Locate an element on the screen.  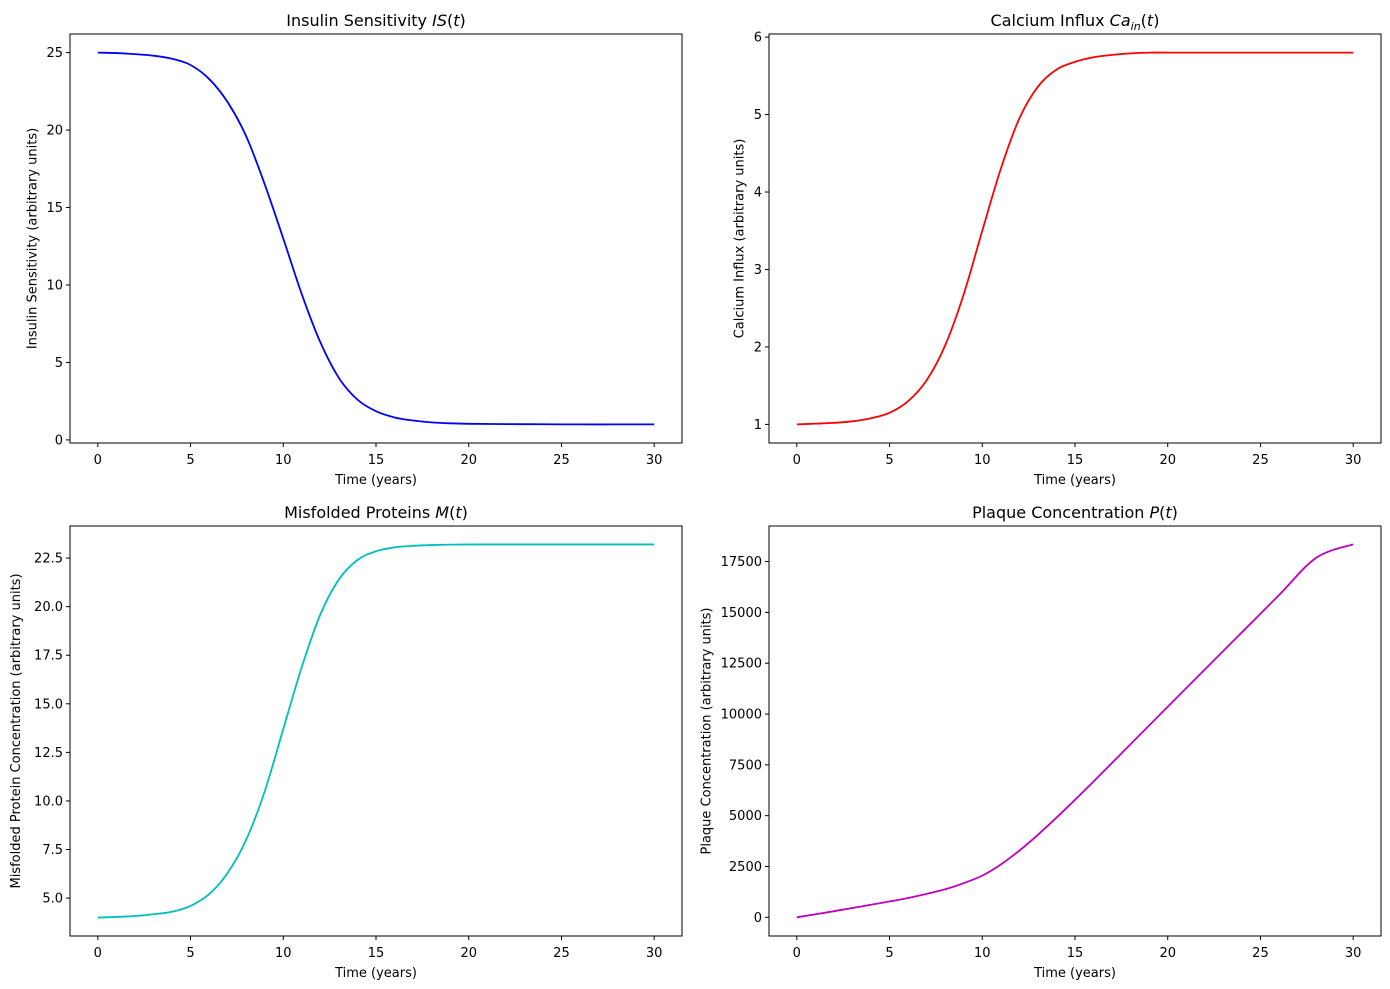
chart-title-text: Misfolded Proteins is located at coordinates (359, 512).